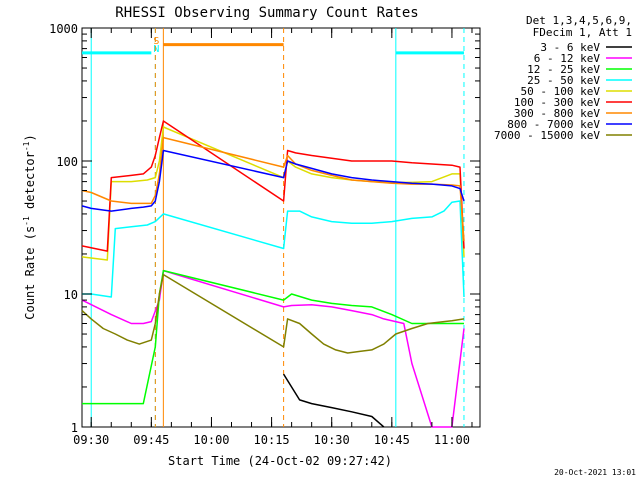  What do you see at coordinates (71, 295) in the screenshot?
I see `y-tick-label: 10` at bounding box center [71, 295].